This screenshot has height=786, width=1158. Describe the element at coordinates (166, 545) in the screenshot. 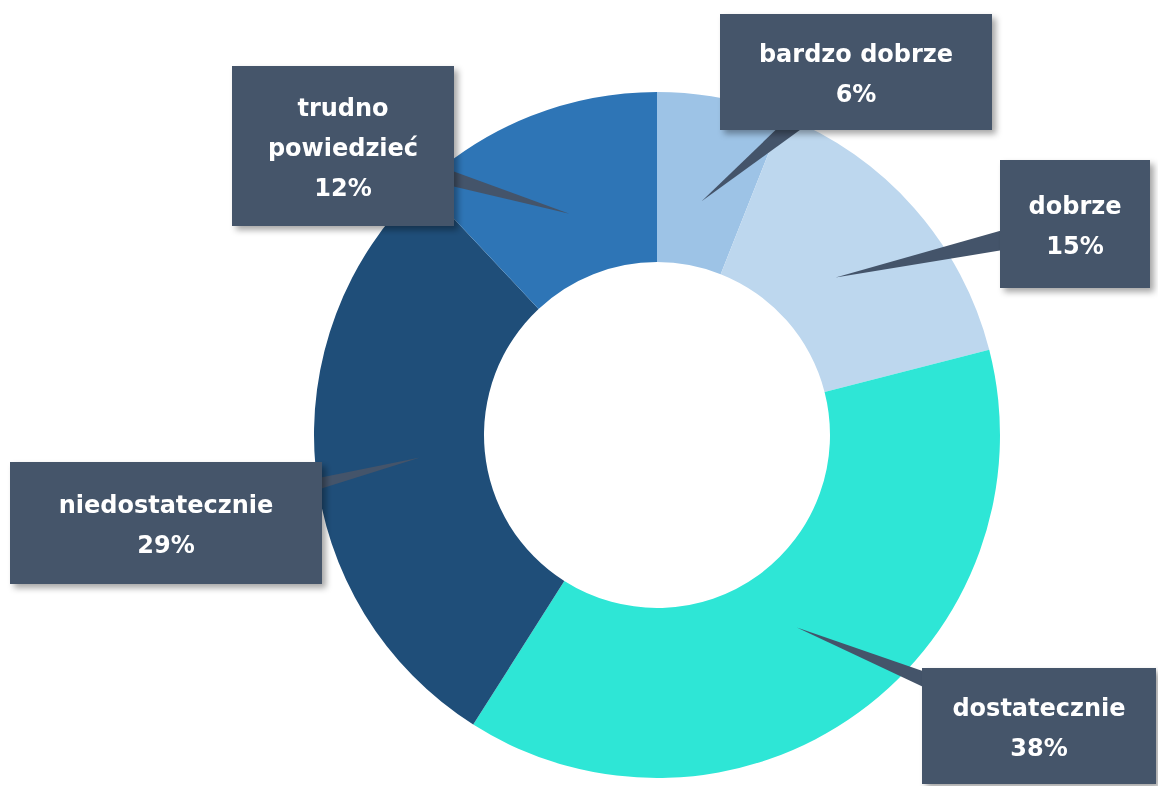

I see `data-label: 29%` at that location.